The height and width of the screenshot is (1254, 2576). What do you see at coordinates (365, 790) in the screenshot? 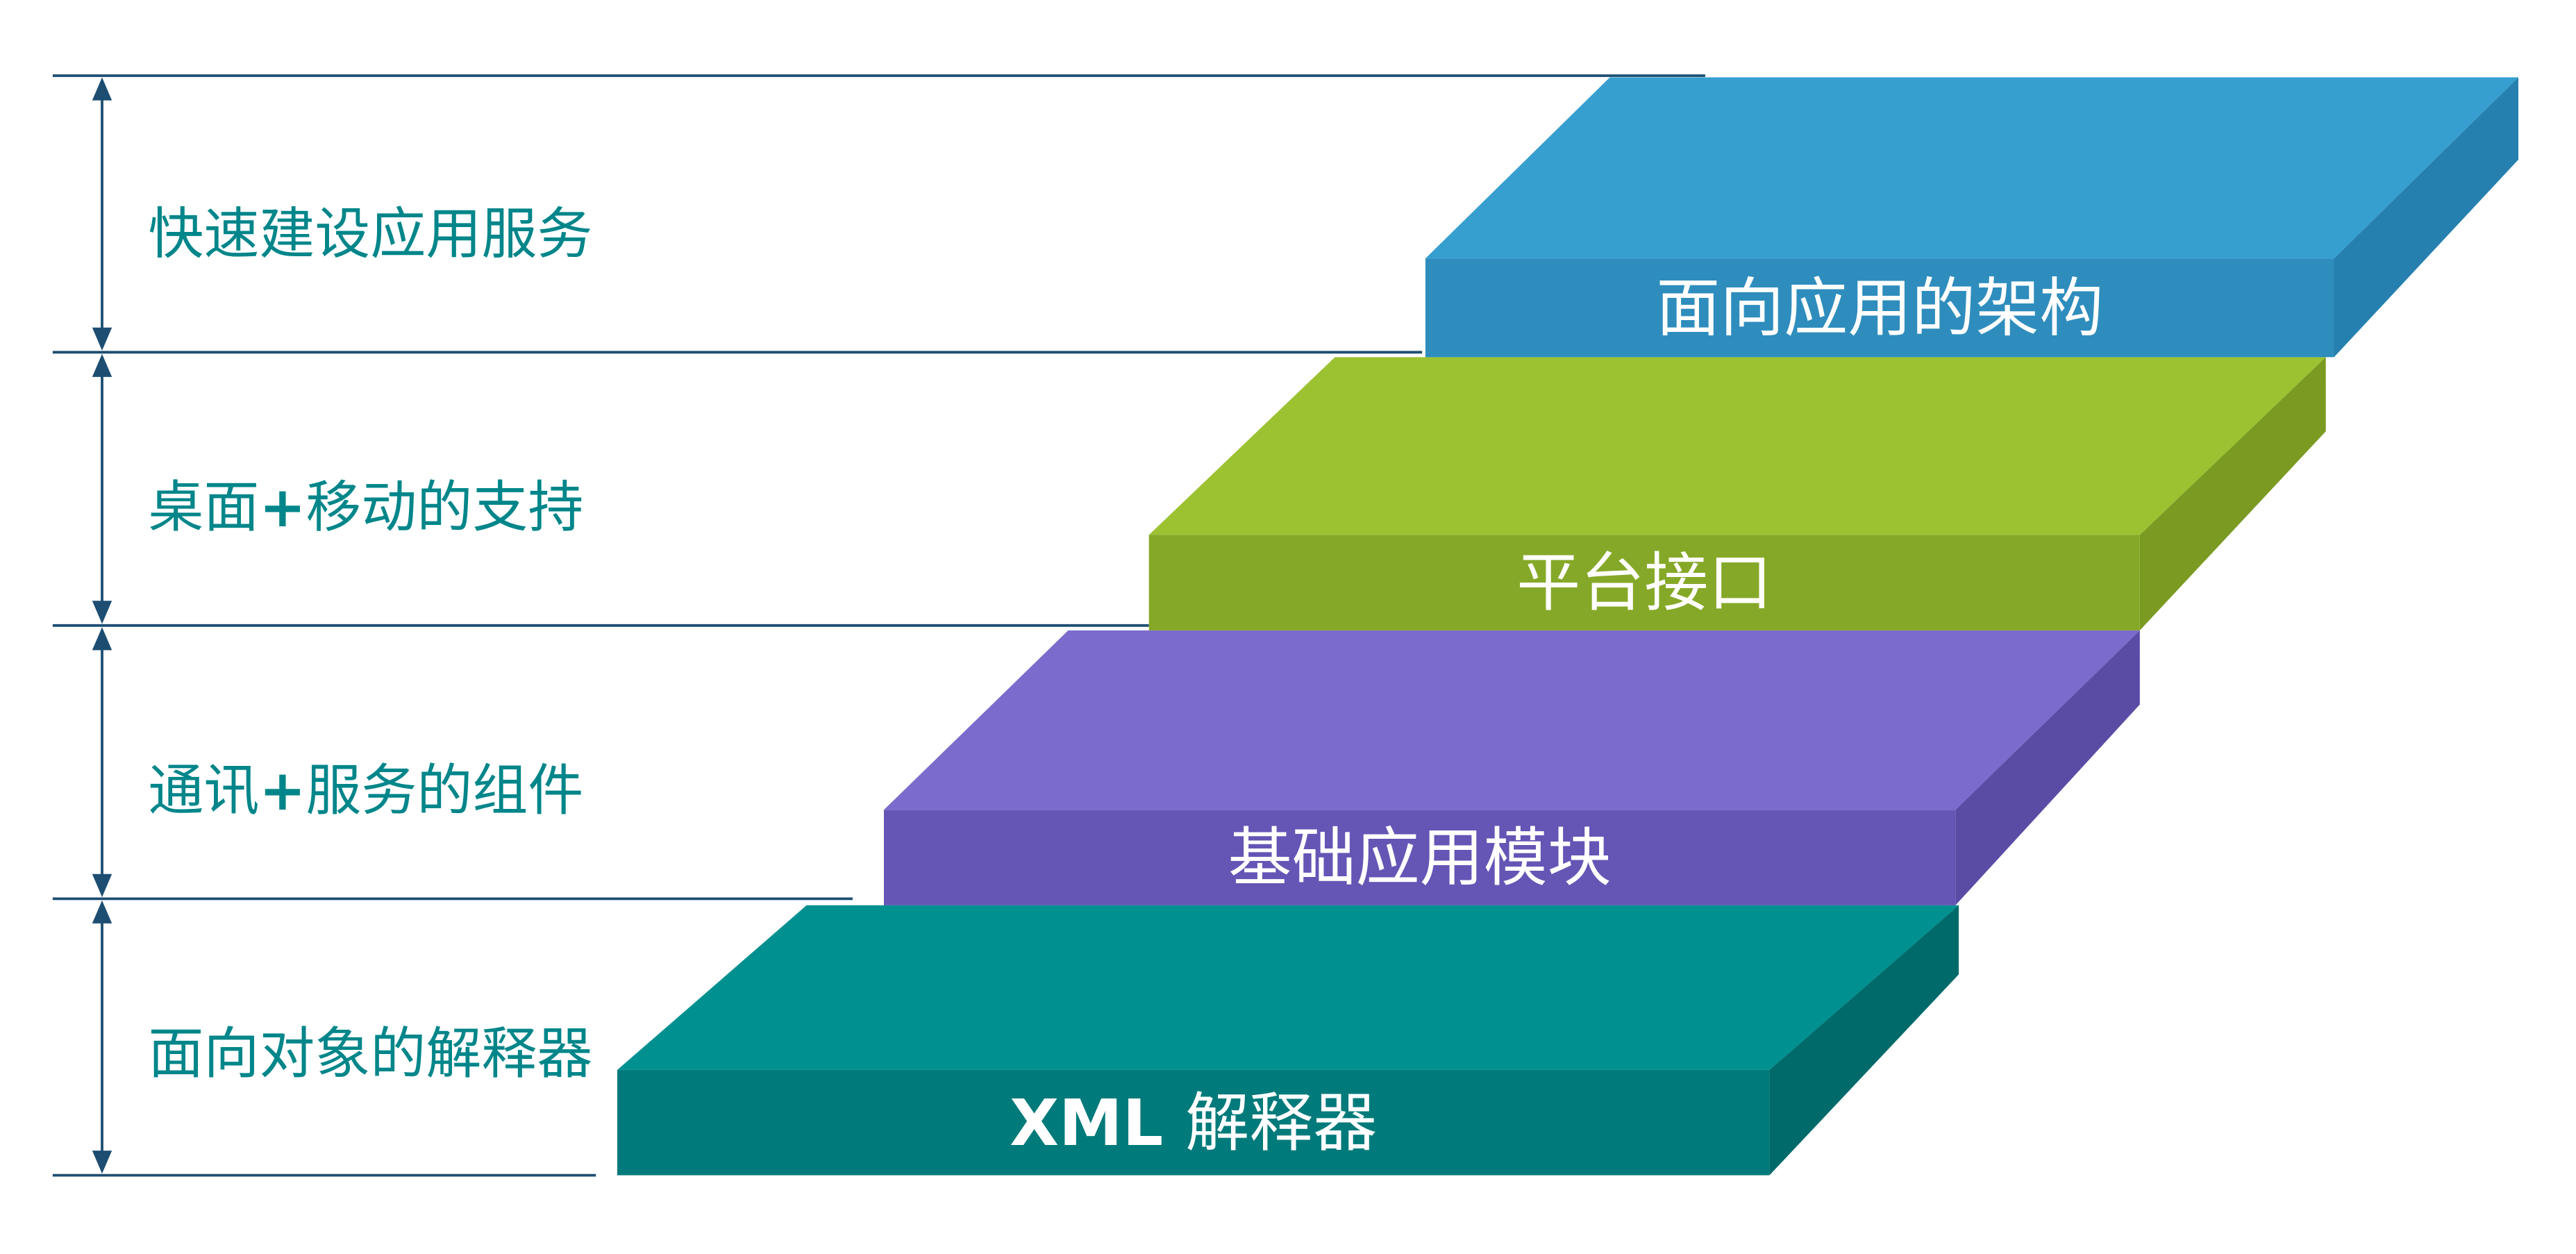
I see `level-description: 通讯+服务的组件` at bounding box center [365, 790].